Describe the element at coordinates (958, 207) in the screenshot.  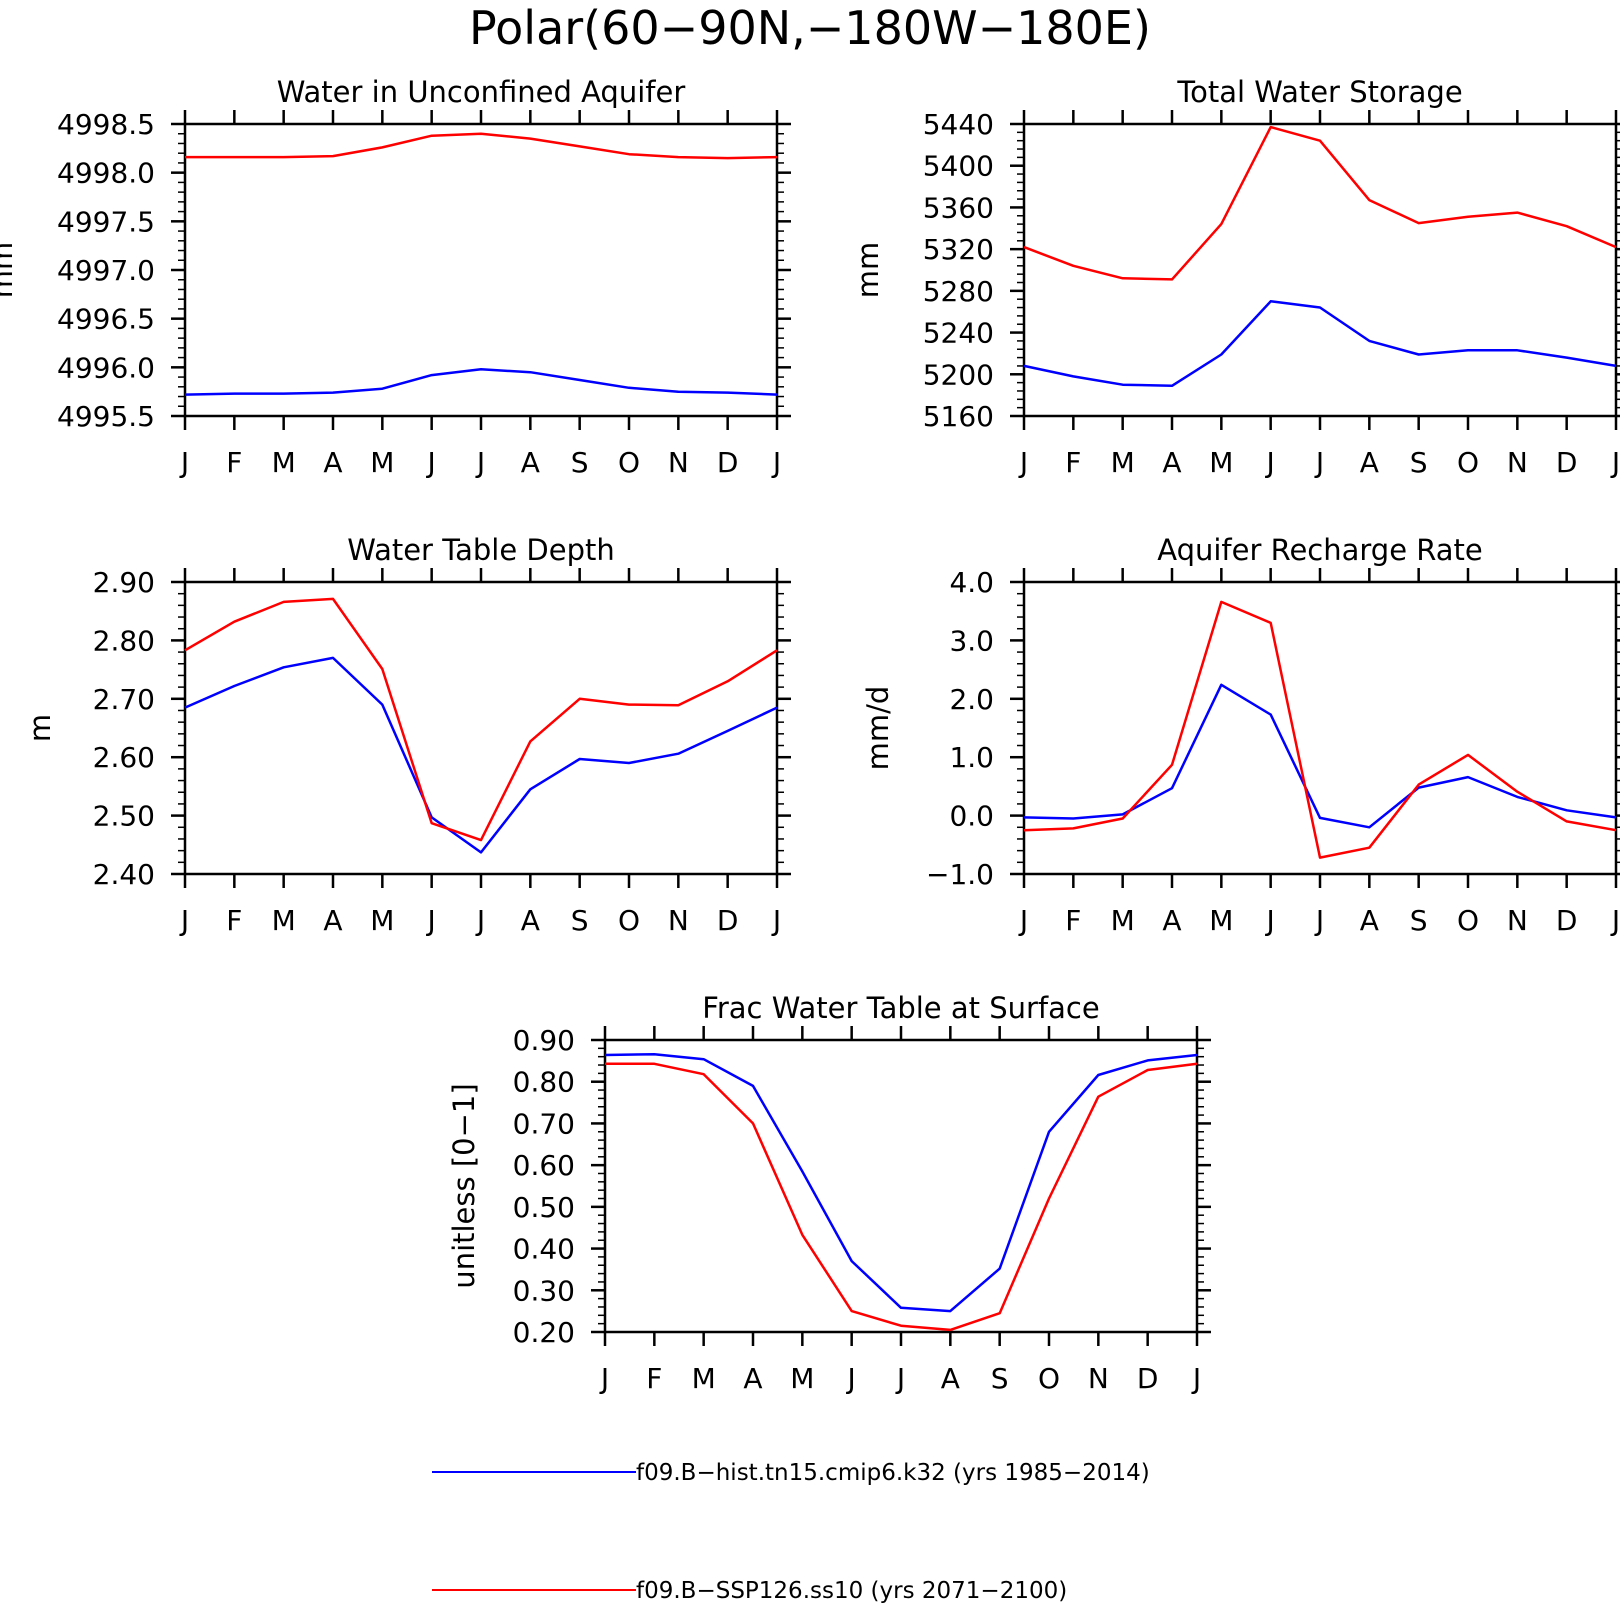
I see `y-tick-label: 5360` at that location.